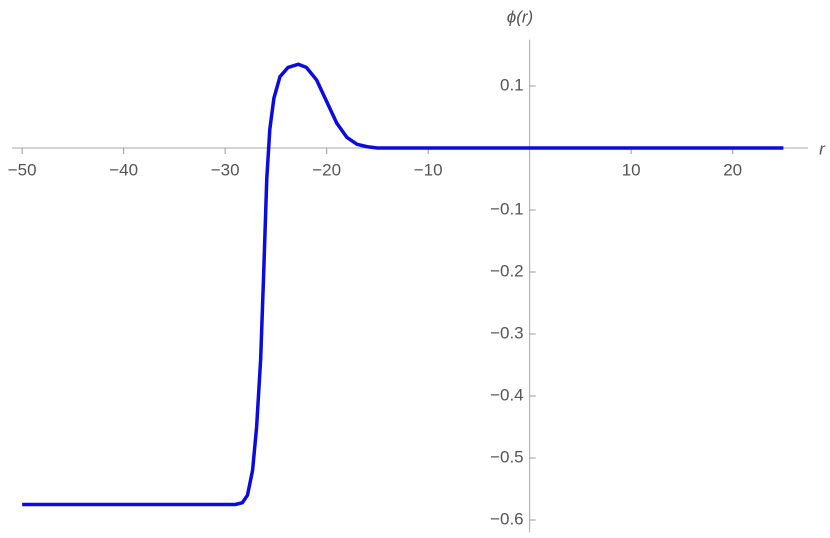  Describe the element at coordinates (22, 169) in the screenshot. I see `x-tick-label: −50` at that location.